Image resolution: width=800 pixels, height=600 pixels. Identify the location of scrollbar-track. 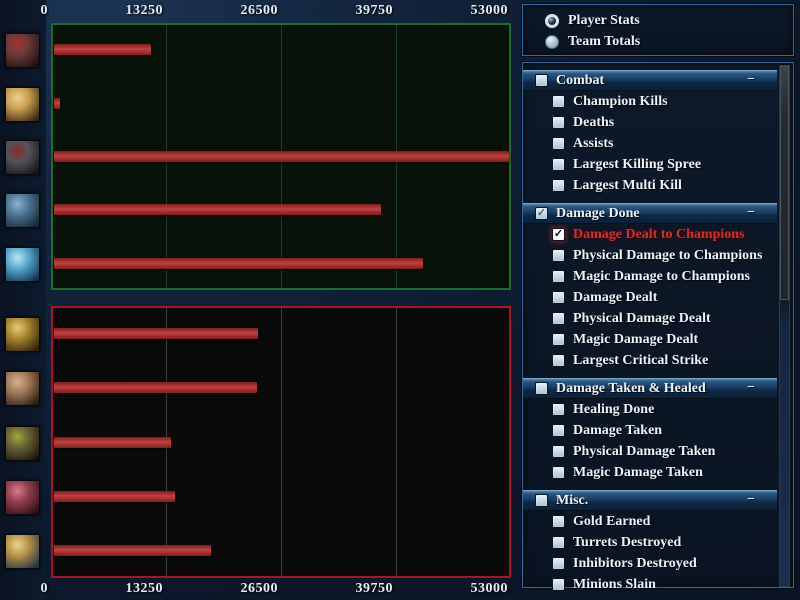
(784, 326).